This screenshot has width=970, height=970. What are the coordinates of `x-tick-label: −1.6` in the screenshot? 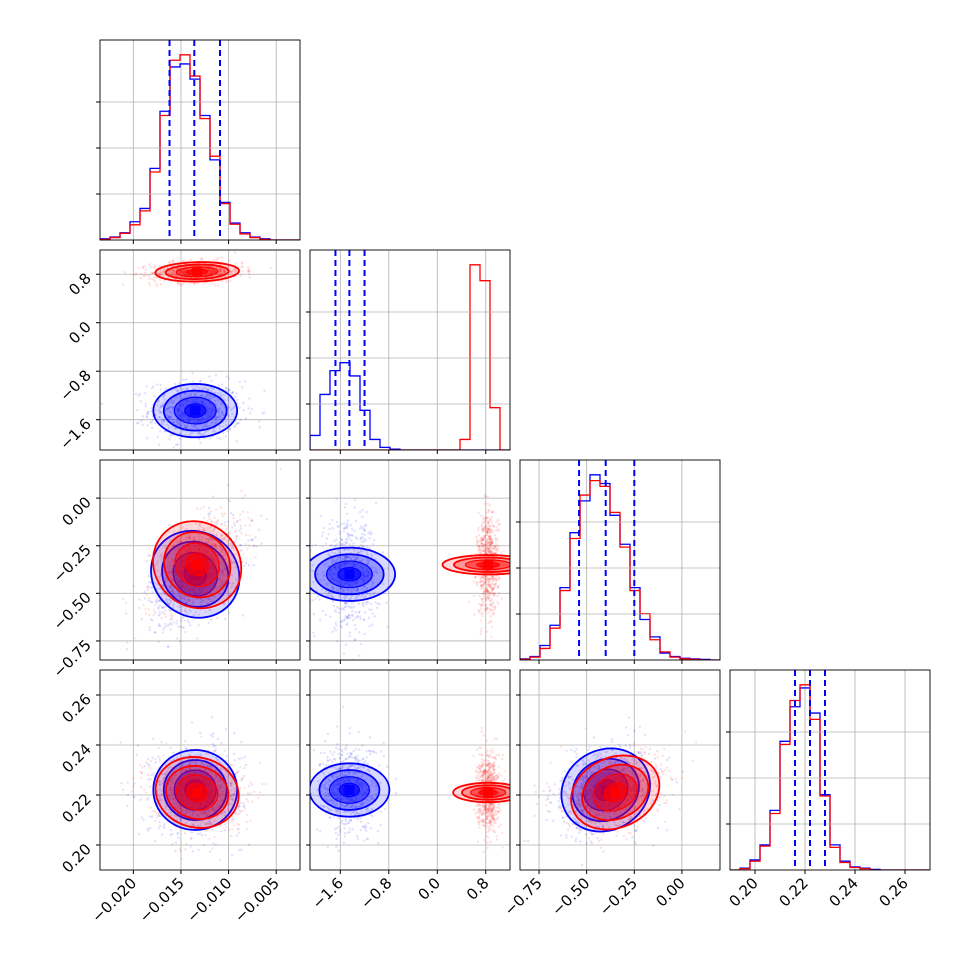 It's located at (328, 893).